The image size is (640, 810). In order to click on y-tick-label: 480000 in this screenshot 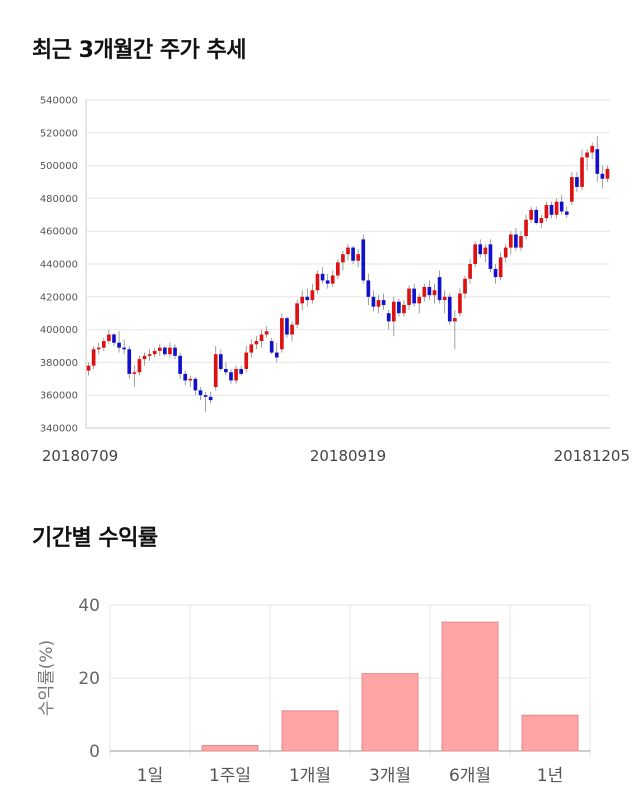, I will do `click(59, 199)`.